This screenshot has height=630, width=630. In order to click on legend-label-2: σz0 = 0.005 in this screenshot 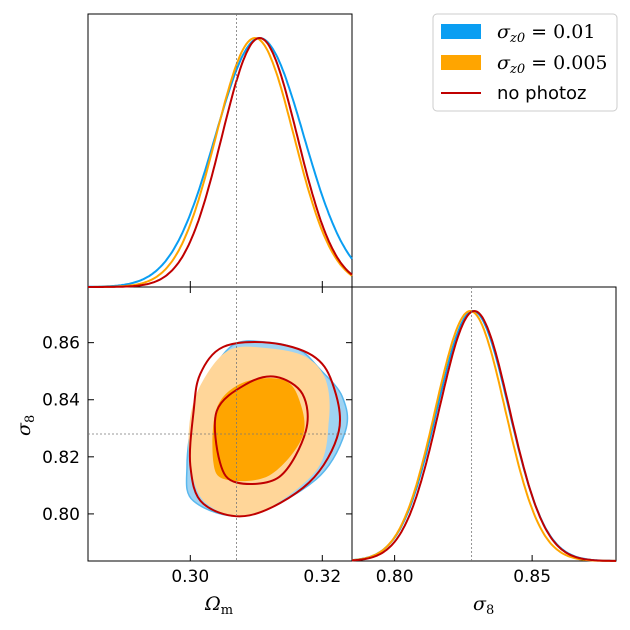, I will do `click(552, 64)`.